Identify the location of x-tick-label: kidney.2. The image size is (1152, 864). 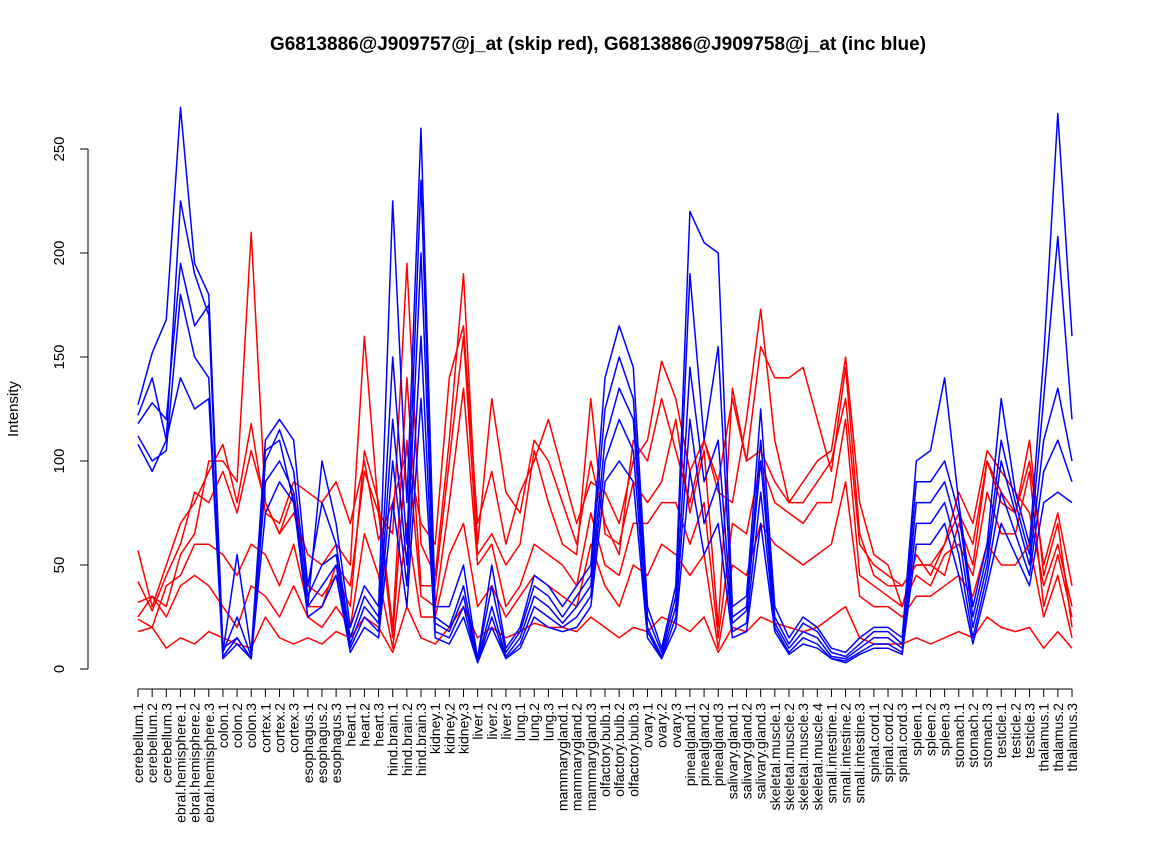
(449, 728).